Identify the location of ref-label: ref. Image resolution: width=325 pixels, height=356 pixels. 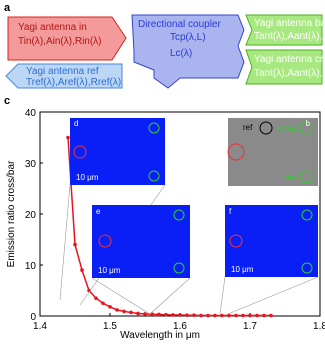
(248, 127).